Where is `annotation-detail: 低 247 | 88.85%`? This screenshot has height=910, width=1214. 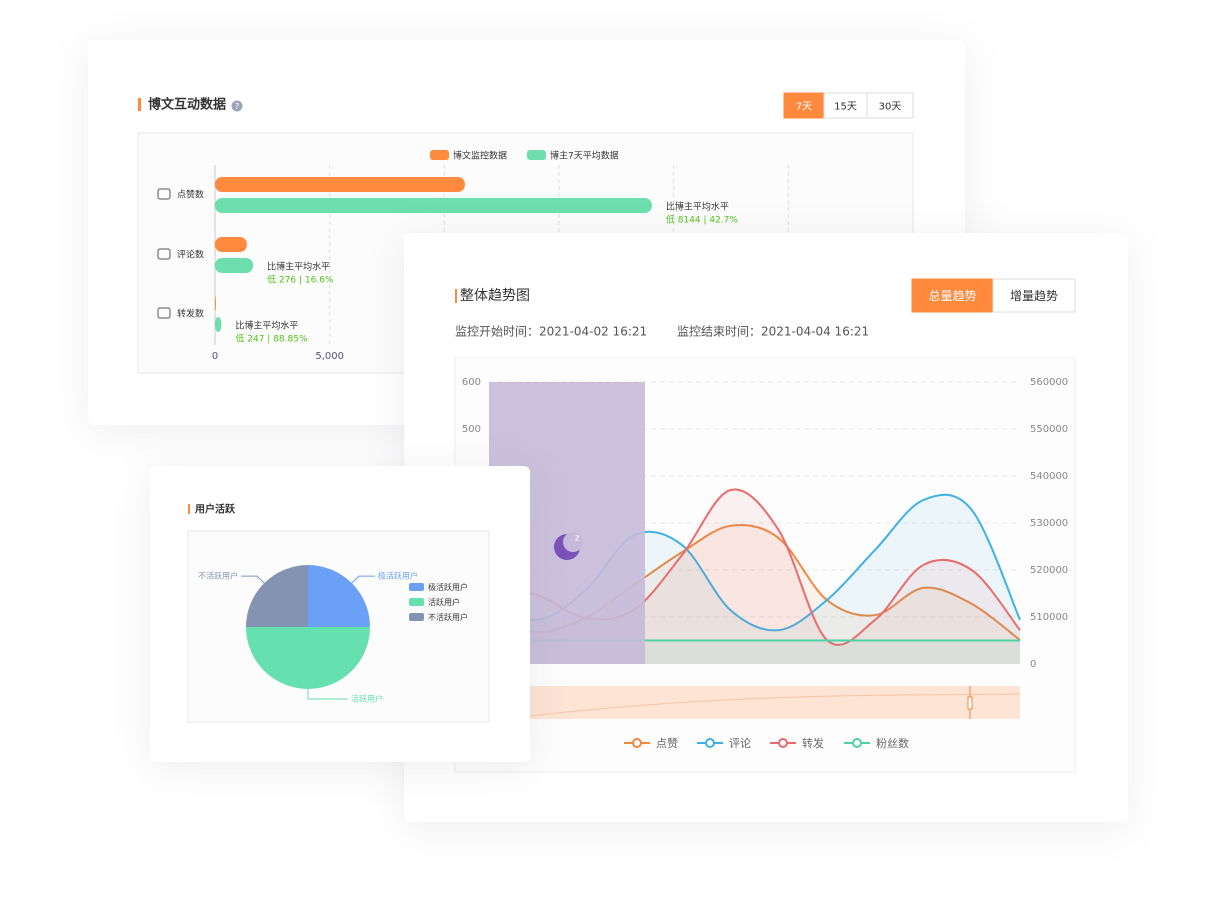 annotation-detail: 低 247 | 88.85% is located at coordinates (271, 339).